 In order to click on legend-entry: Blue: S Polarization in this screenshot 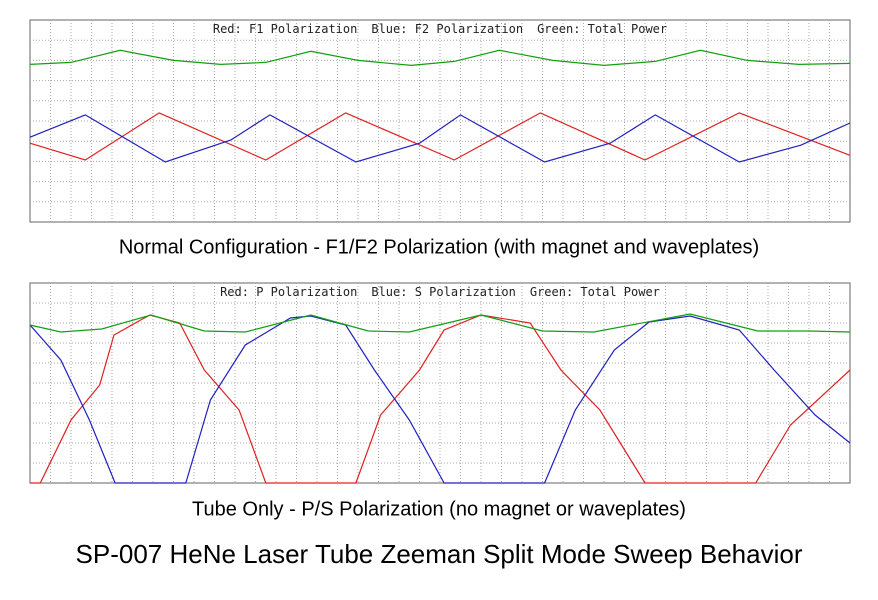, I will do `click(443, 292)`.